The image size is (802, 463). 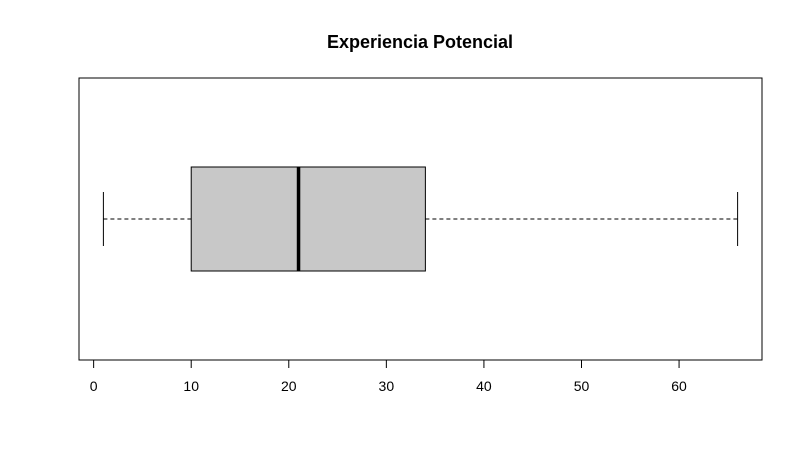 I want to click on x-tick-label: 30, so click(x=387, y=386).